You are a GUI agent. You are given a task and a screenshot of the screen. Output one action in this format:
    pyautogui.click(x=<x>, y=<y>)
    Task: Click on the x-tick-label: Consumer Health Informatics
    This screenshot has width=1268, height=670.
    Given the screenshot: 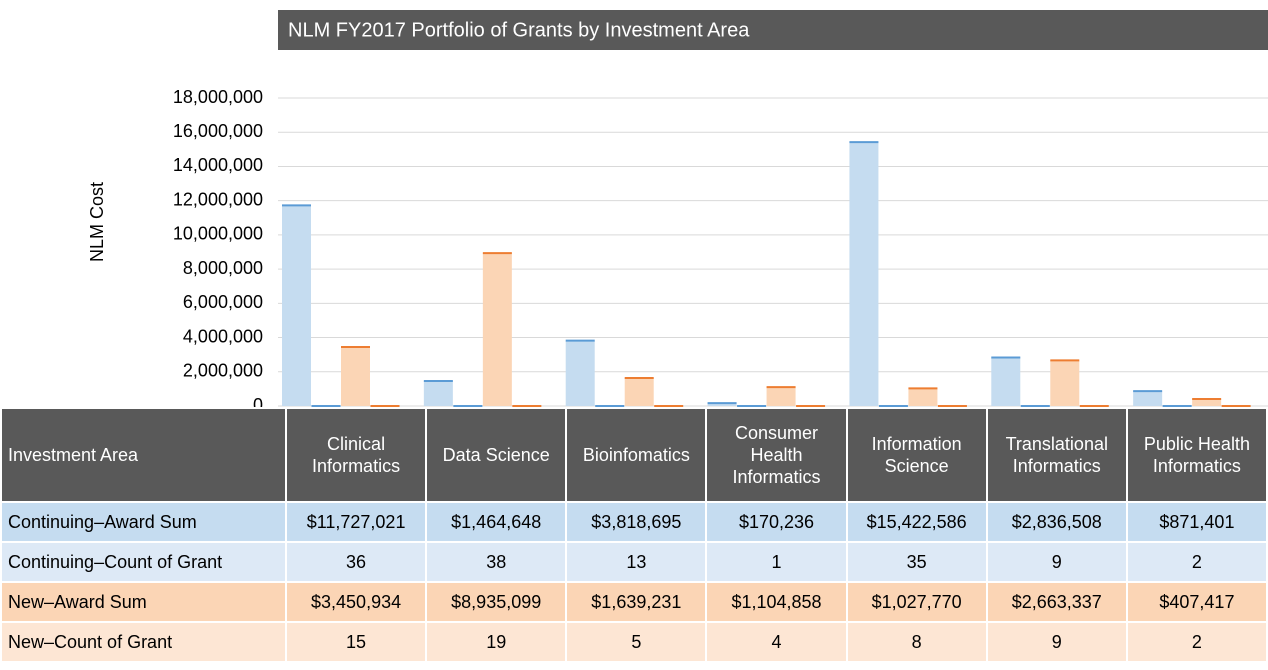 What is the action you would take?
    pyautogui.click(x=776, y=455)
    